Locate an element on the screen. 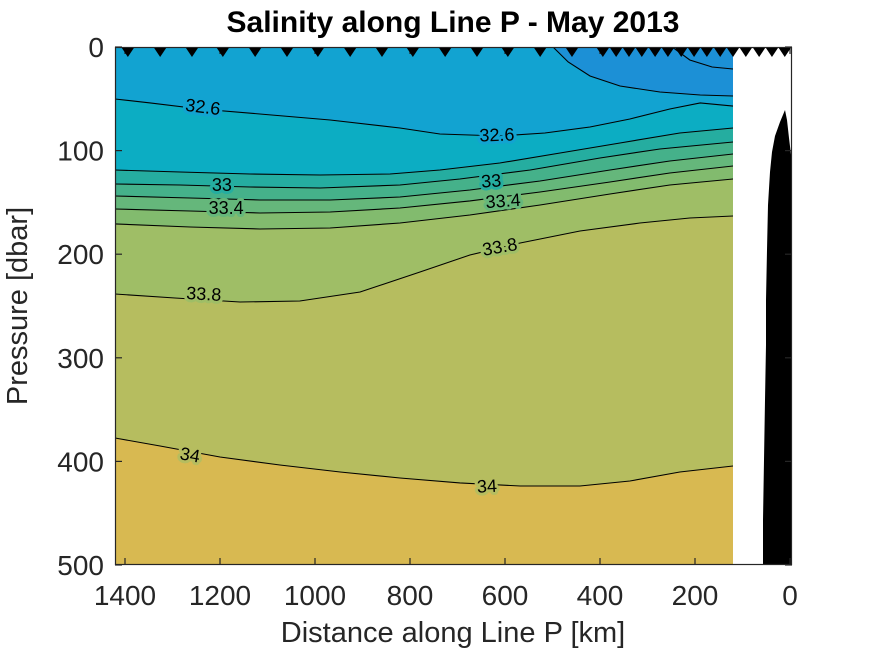  y-tick-label-400: 400 is located at coordinates (80, 461).